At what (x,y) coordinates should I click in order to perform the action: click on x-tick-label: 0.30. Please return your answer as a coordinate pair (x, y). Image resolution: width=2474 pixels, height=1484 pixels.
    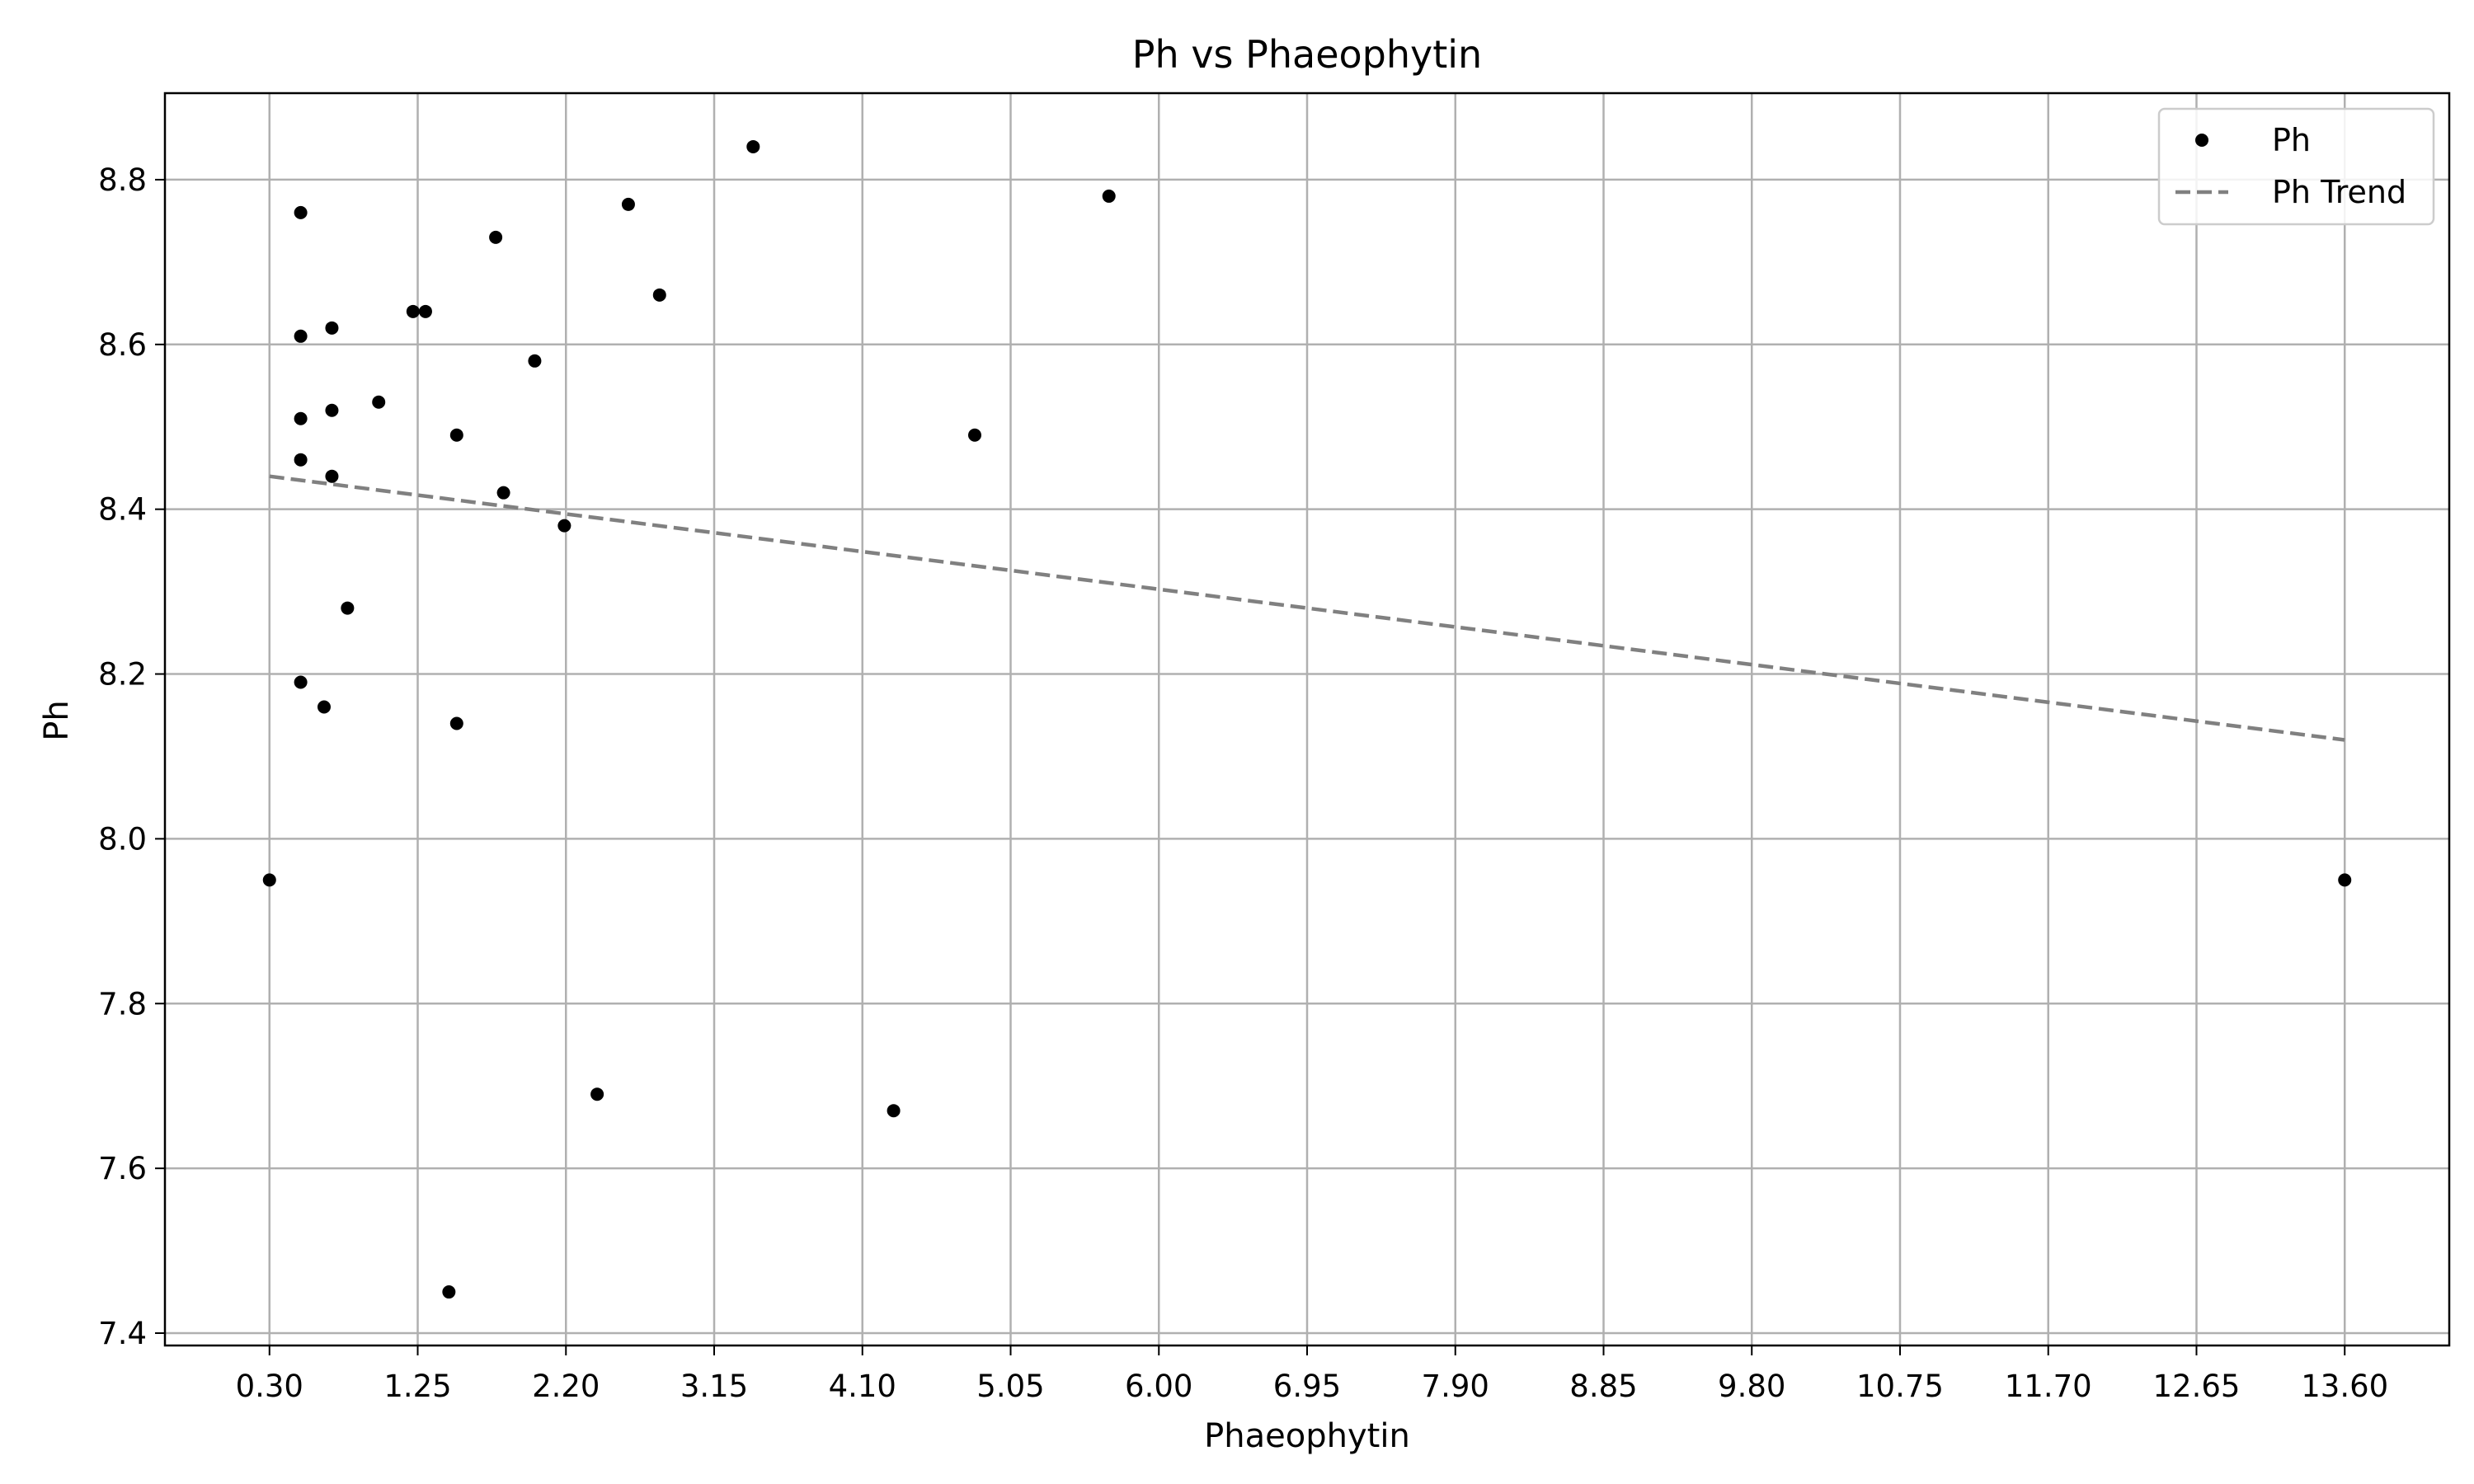
    Looking at the image, I should click on (269, 1386).